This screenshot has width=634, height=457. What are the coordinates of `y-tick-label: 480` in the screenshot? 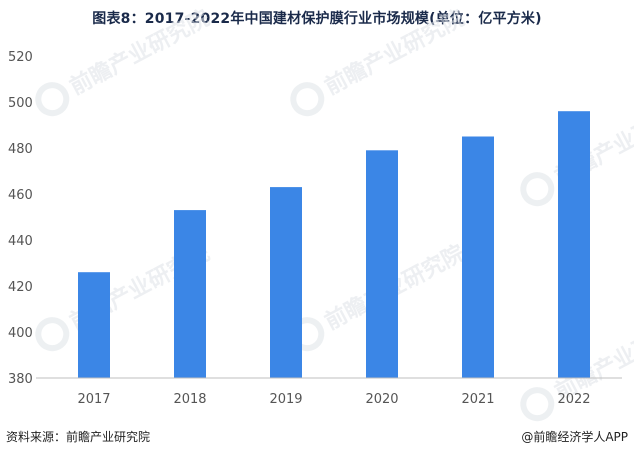 It's located at (20, 149).